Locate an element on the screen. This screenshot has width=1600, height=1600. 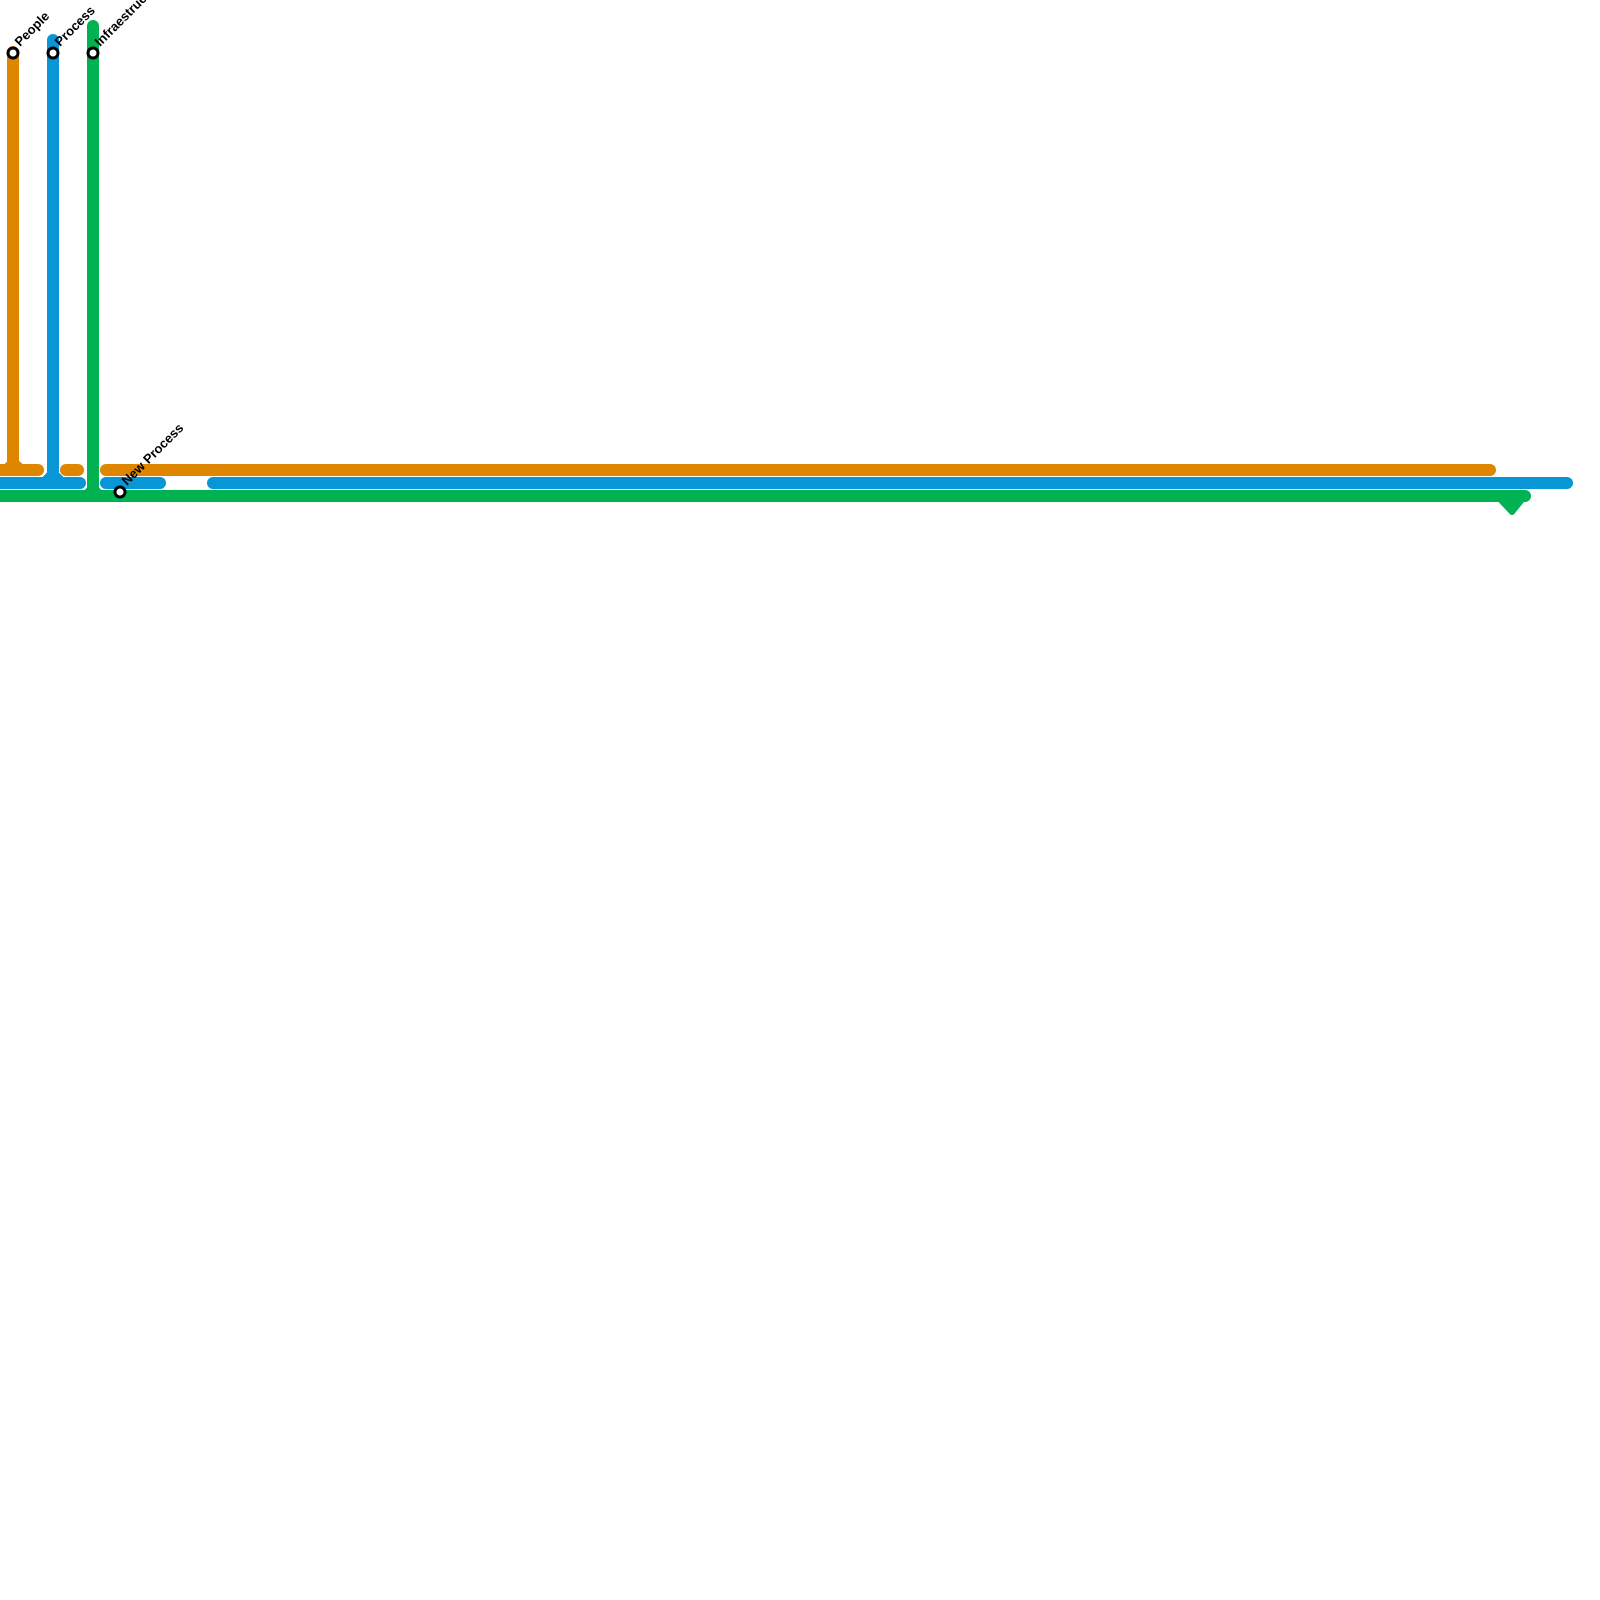
station-people: People is located at coordinates (29, 34).